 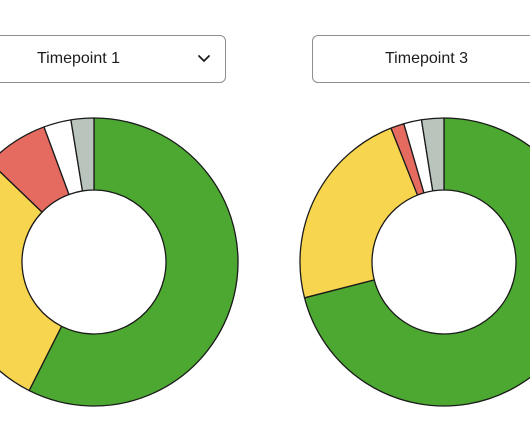 What do you see at coordinates (204, 58) in the screenshot?
I see `chevron-down-icon` at bounding box center [204, 58].